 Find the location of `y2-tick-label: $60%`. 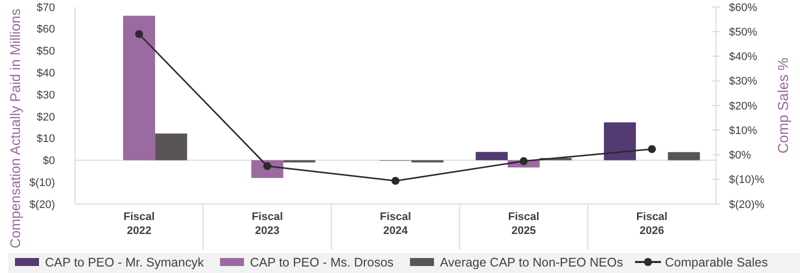

y2-tick-label: $60% is located at coordinates (743, 8).